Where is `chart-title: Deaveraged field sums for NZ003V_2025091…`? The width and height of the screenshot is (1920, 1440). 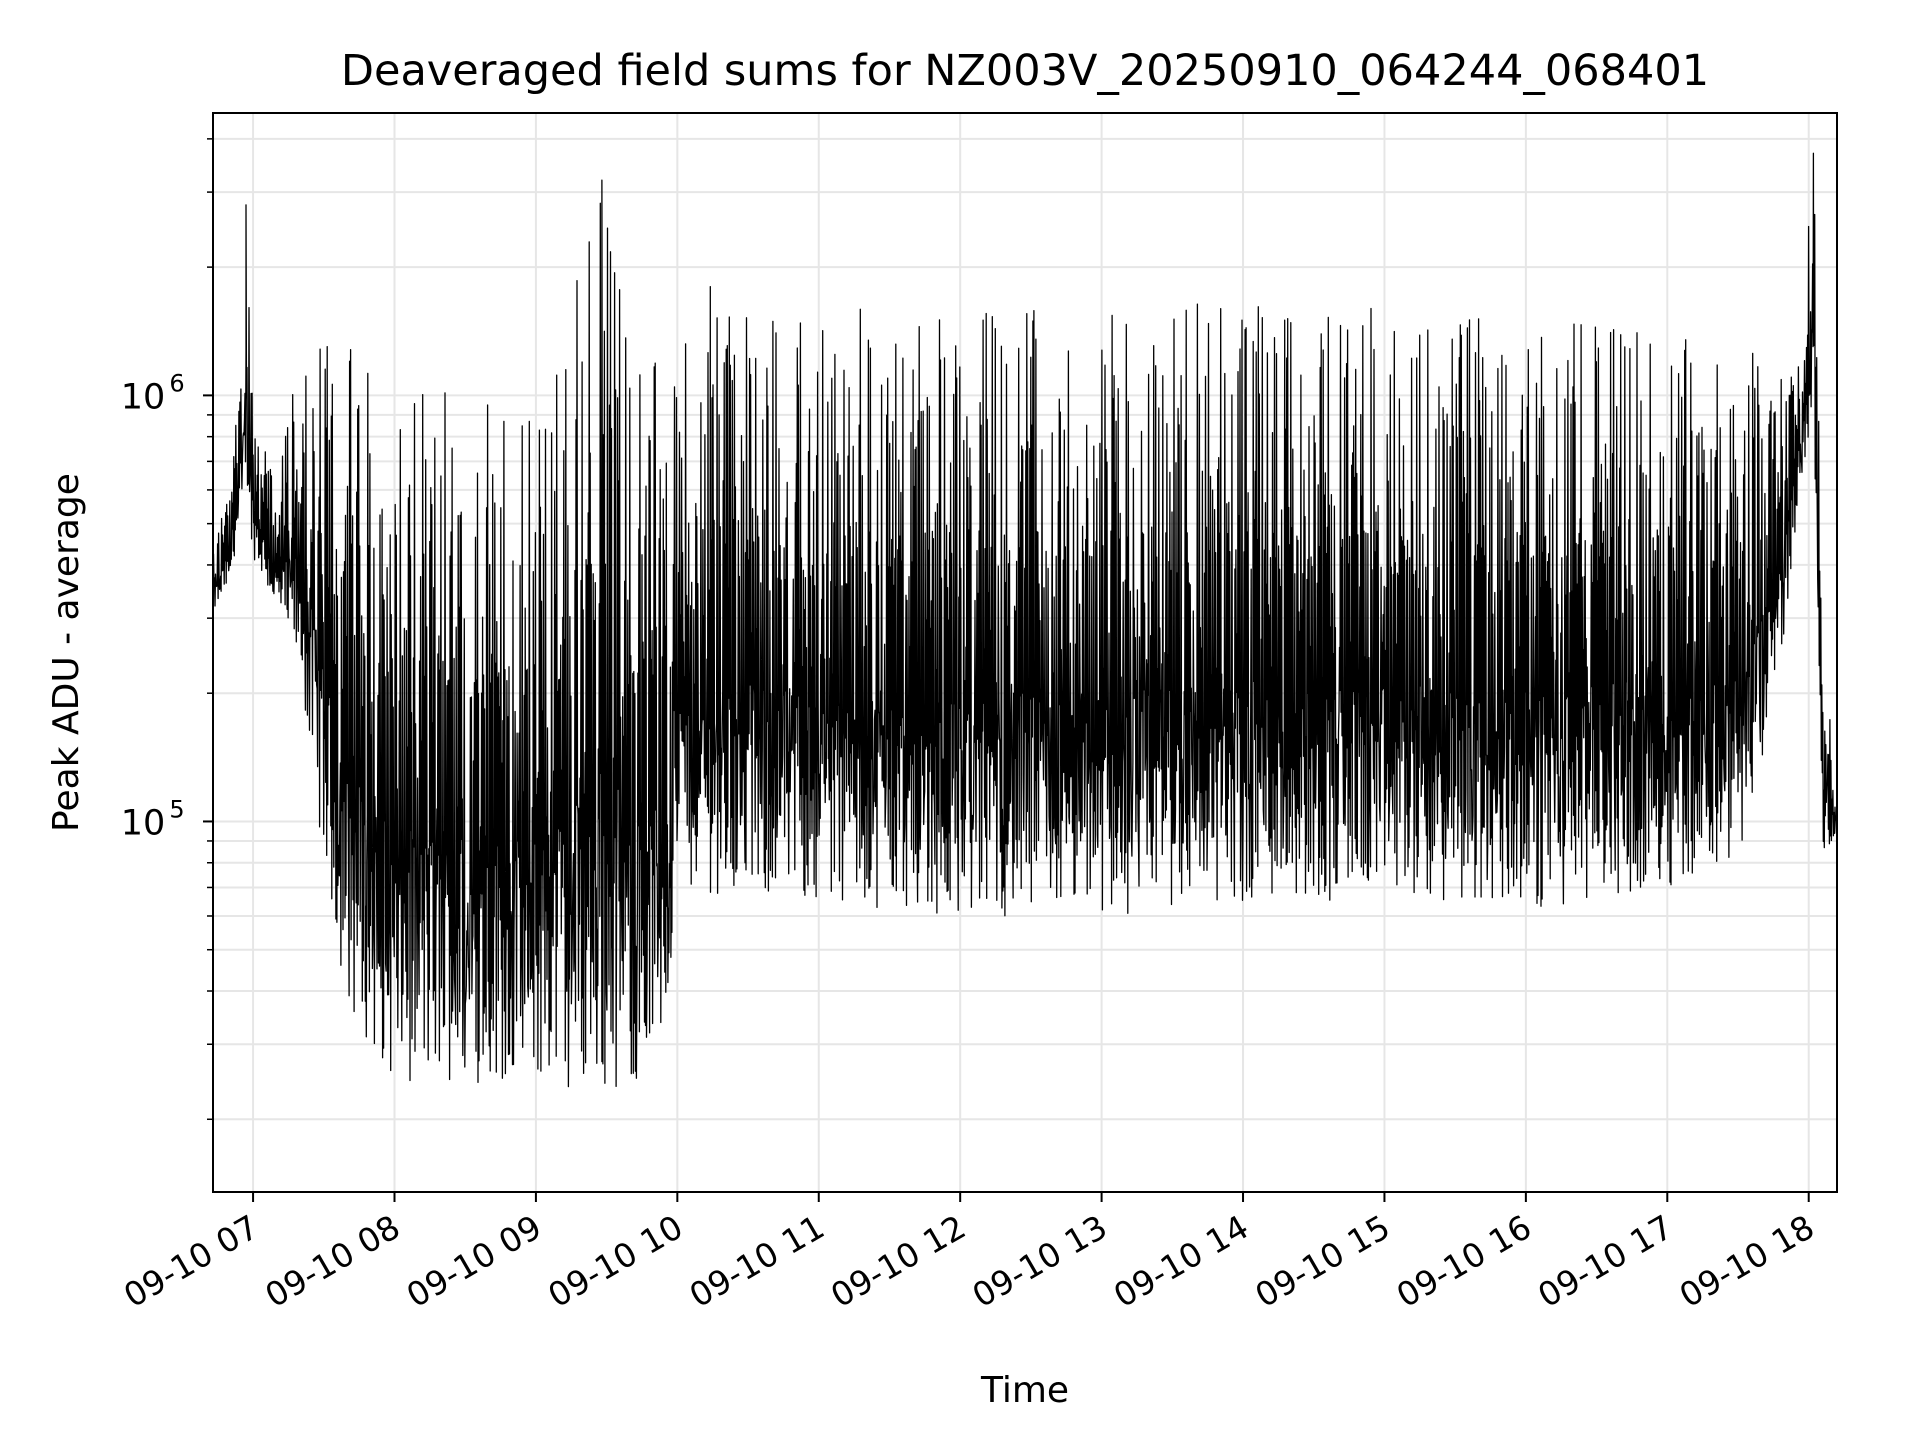 chart-title: Deaveraged field sums for NZ003V_2025091… is located at coordinates (1025, 71).